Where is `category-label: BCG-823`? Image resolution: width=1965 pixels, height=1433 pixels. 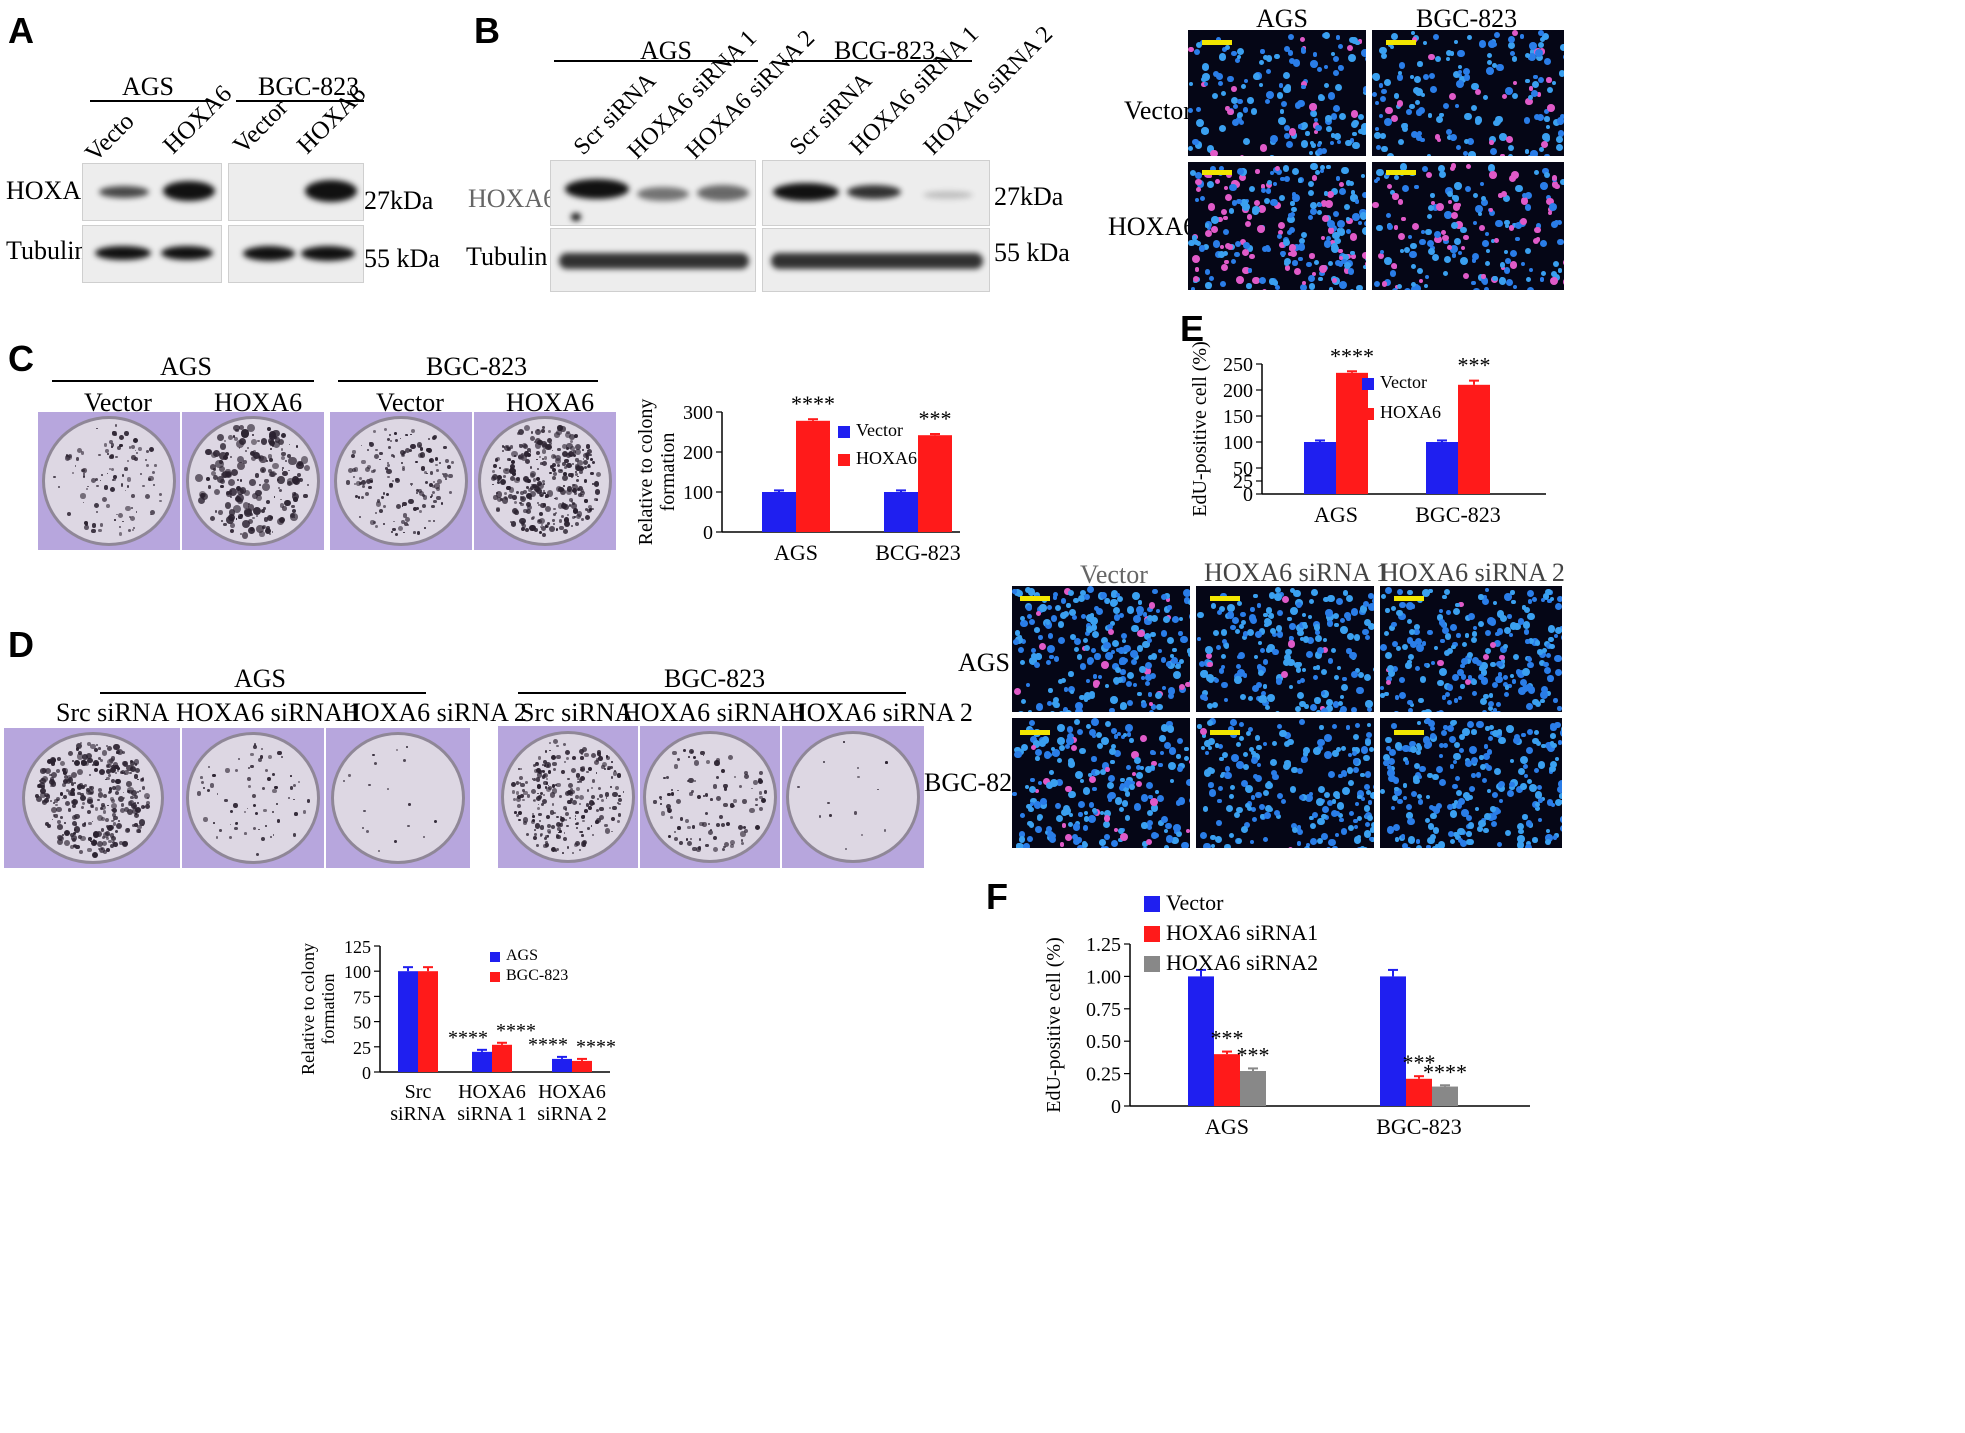 category-label: BCG-823 is located at coordinates (918, 552).